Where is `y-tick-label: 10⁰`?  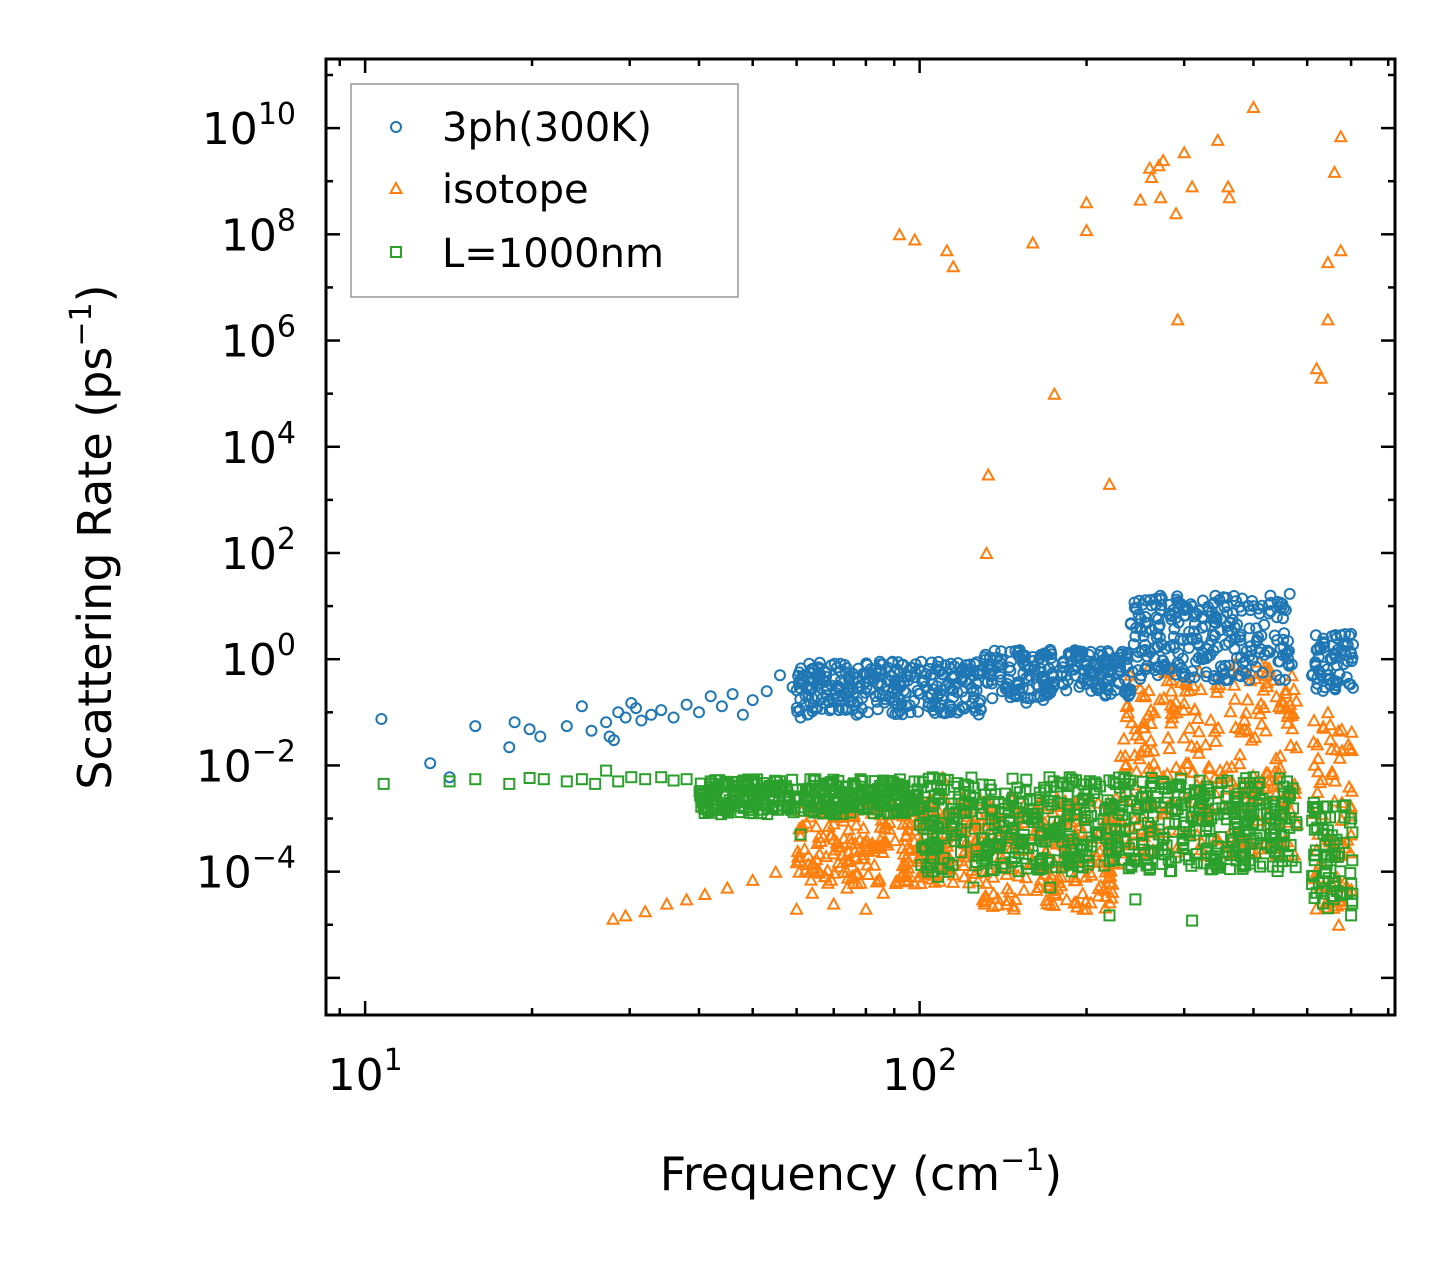
y-tick-label: 10⁰ is located at coordinates (258, 657).